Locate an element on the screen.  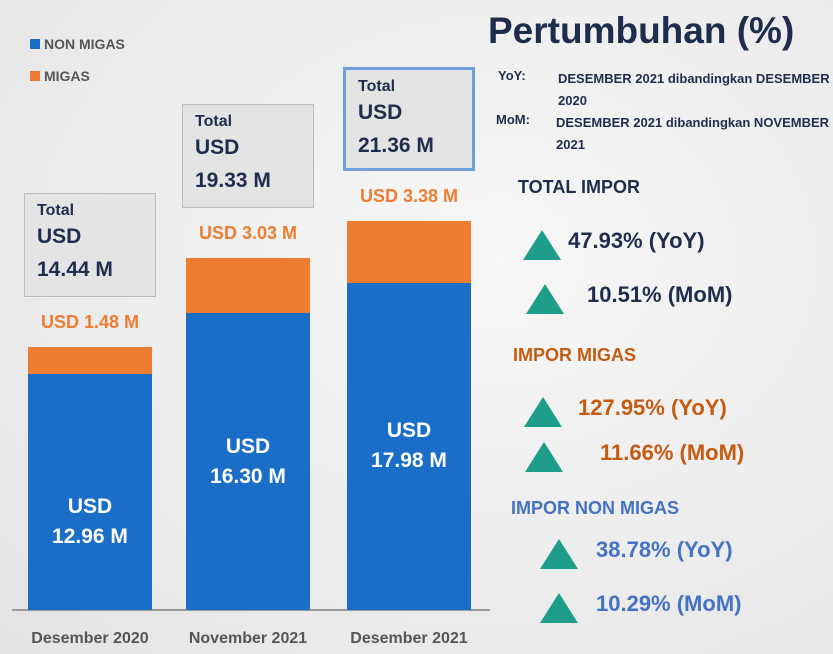
x-tick-label: November 2021 is located at coordinates (248, 638).